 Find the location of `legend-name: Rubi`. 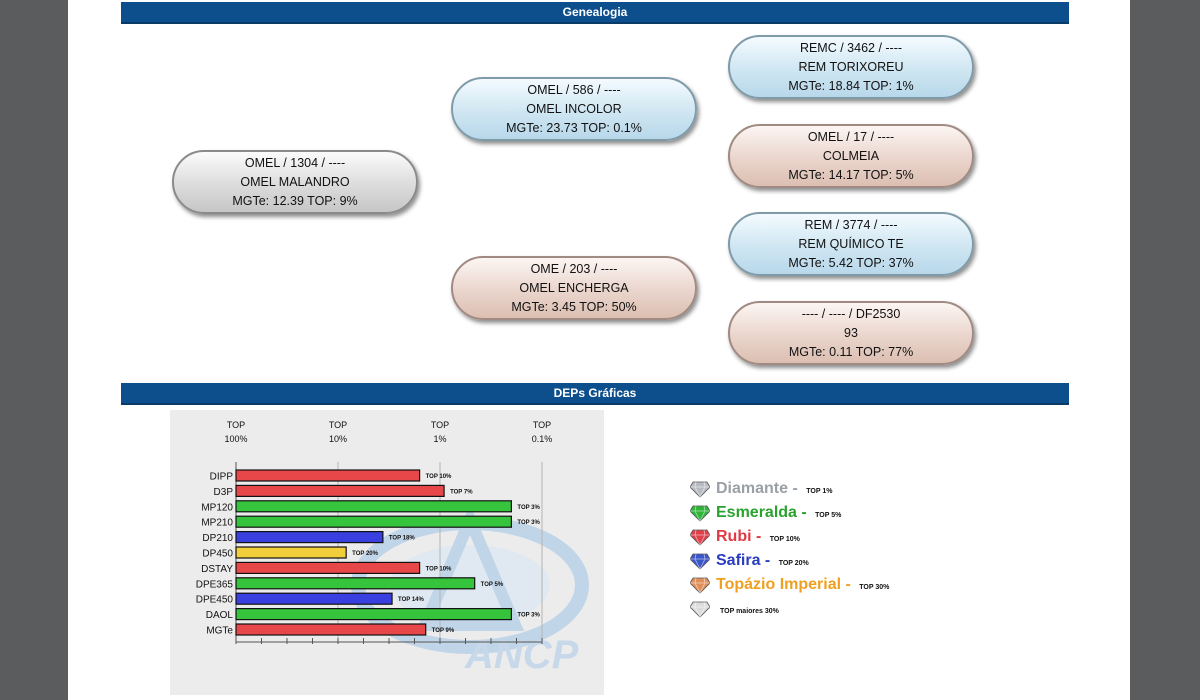

legend-name: Rubi is located at coordinates (734, 536).